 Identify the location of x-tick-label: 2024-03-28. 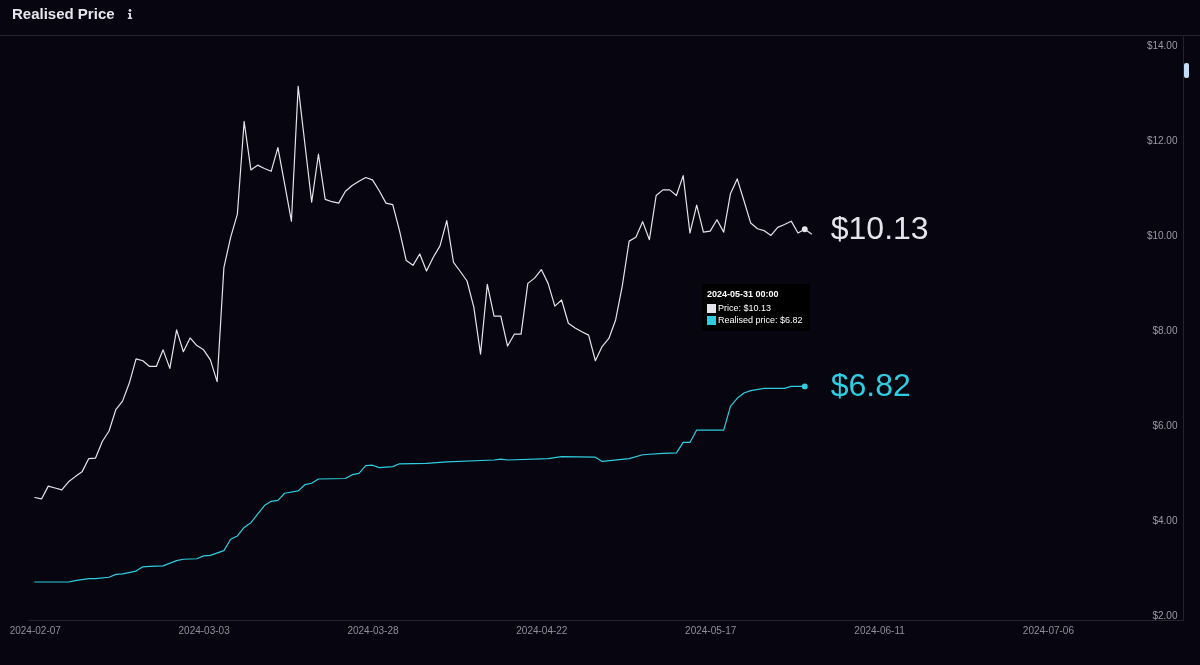
(373, 630).